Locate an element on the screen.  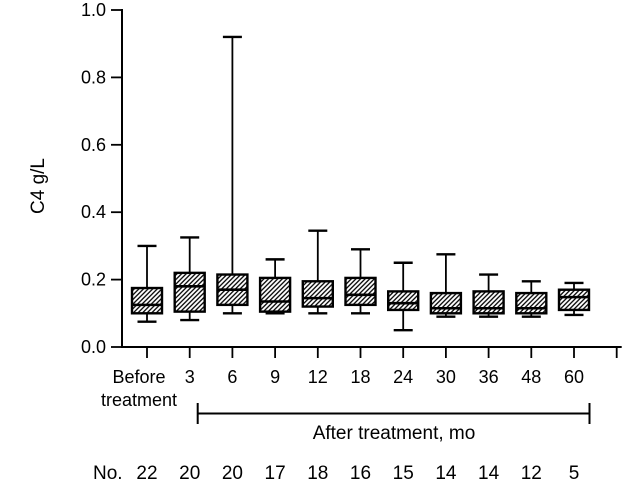
x-tick-label: treatment is located at coordinates (139, 400).